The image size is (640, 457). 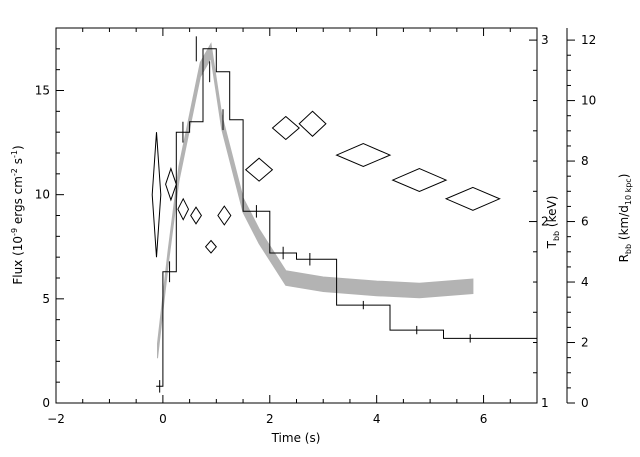 What do you see at coordinates (42, 195) in the screenshot?
I see `y-tick-label: 10` at bounding box center [42, 195].